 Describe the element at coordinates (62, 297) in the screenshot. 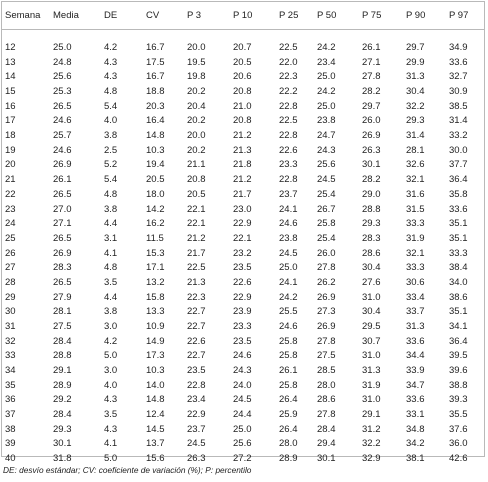

I see `value-cell: 27.9` at that location.